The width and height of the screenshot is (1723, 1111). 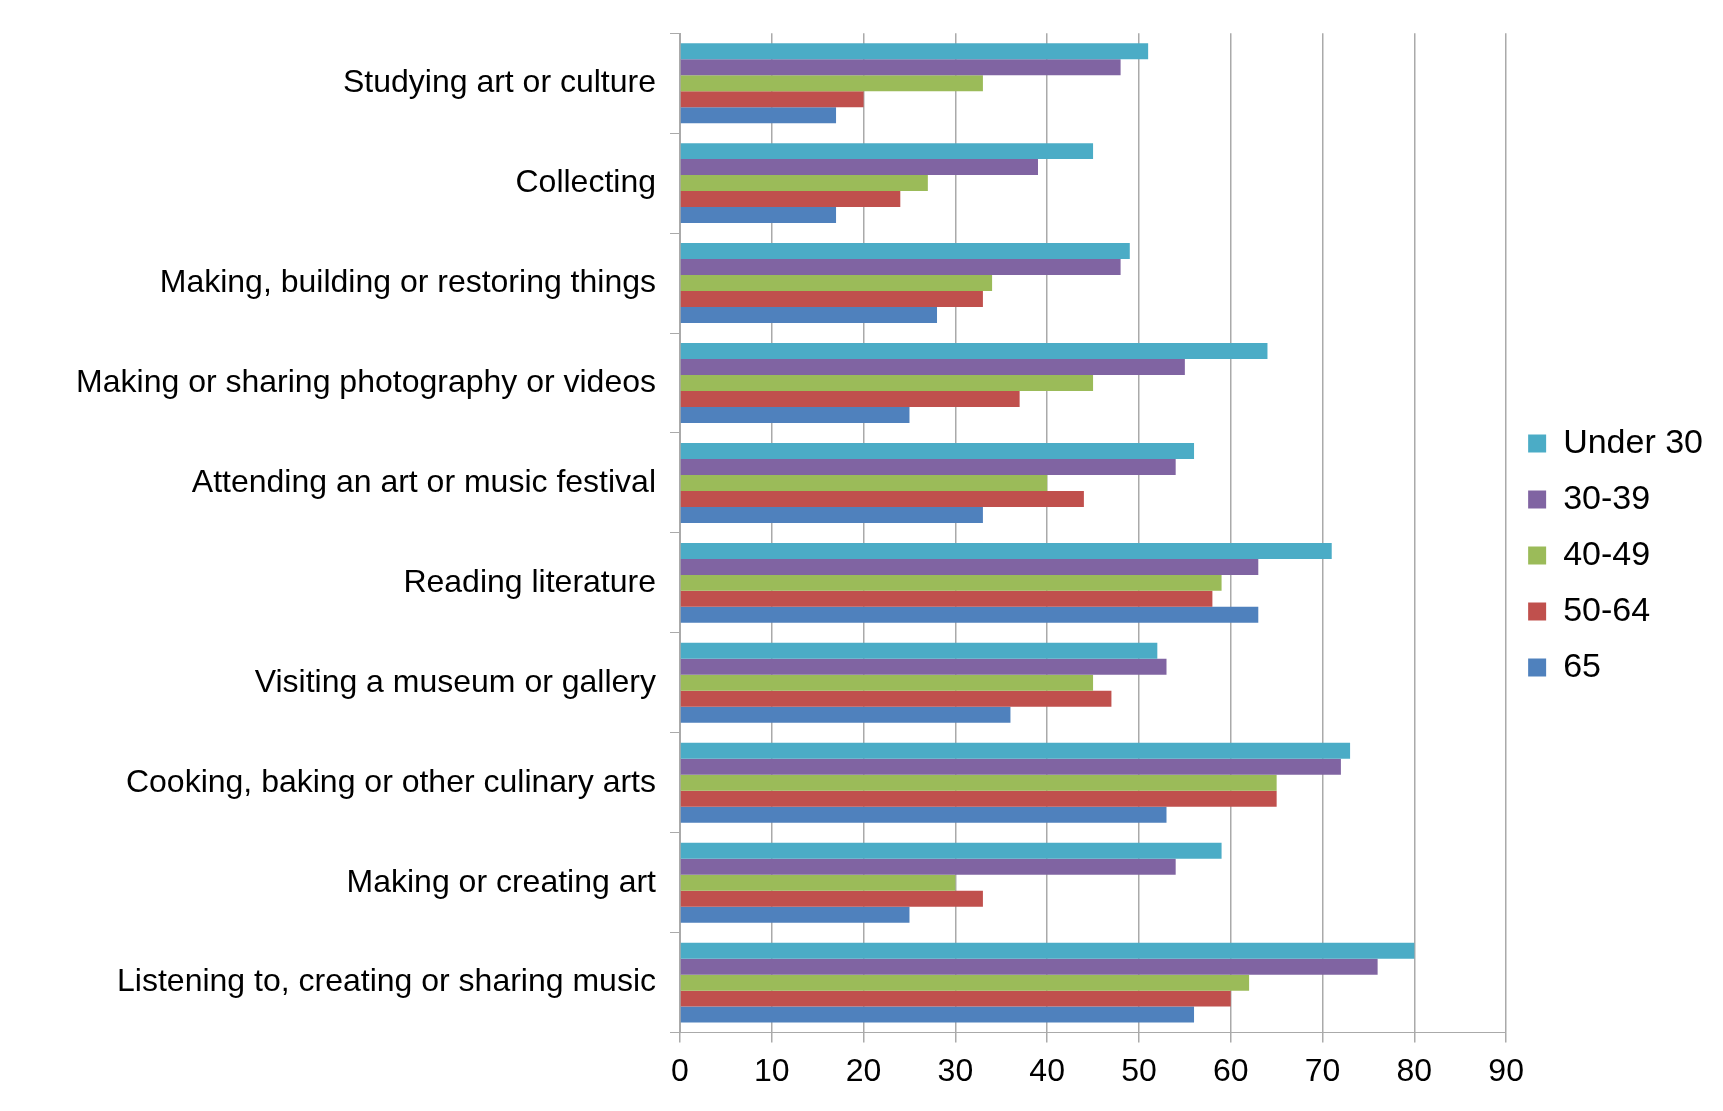 What do you see at coordinates (1047, 1069) in the screenshot?
I see `x-tick-label: 40` at bounding box center [1047, 1069].